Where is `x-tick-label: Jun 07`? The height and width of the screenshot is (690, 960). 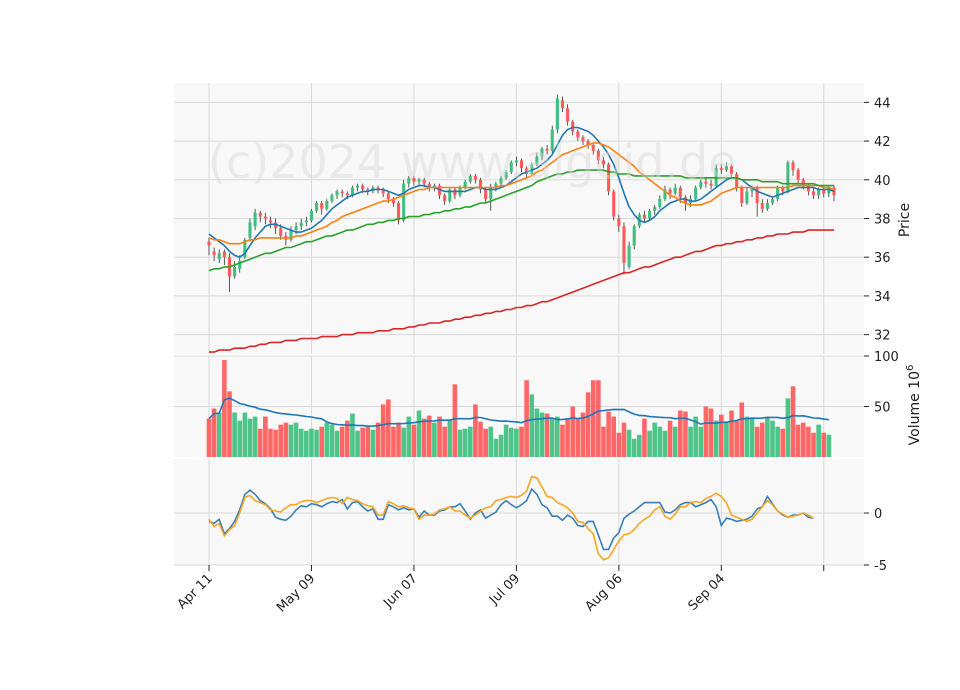
x-tick-label: Jun 07 is located at coordinates (400, 591).